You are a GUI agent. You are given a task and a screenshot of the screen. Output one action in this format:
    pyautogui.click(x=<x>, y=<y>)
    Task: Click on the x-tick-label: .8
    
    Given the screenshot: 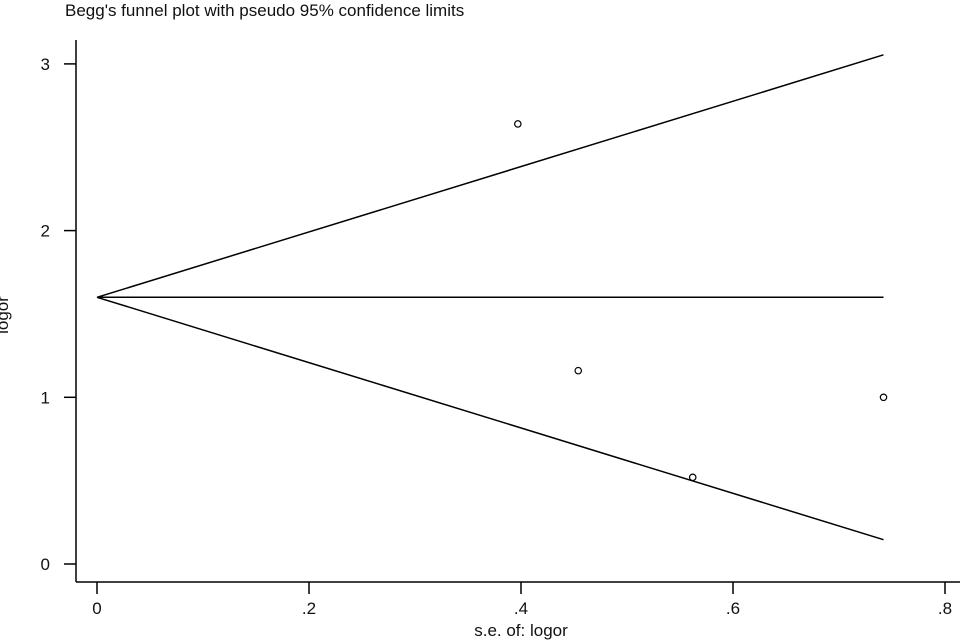 What is the action you would take?
    pyautogui.click(x=945, y=608)
    